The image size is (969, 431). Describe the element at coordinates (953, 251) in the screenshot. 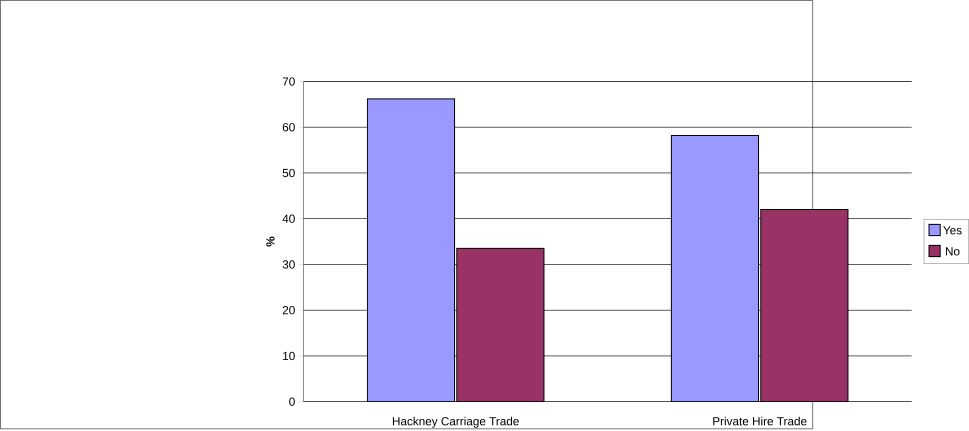

I see `legend-label: No` at that location.